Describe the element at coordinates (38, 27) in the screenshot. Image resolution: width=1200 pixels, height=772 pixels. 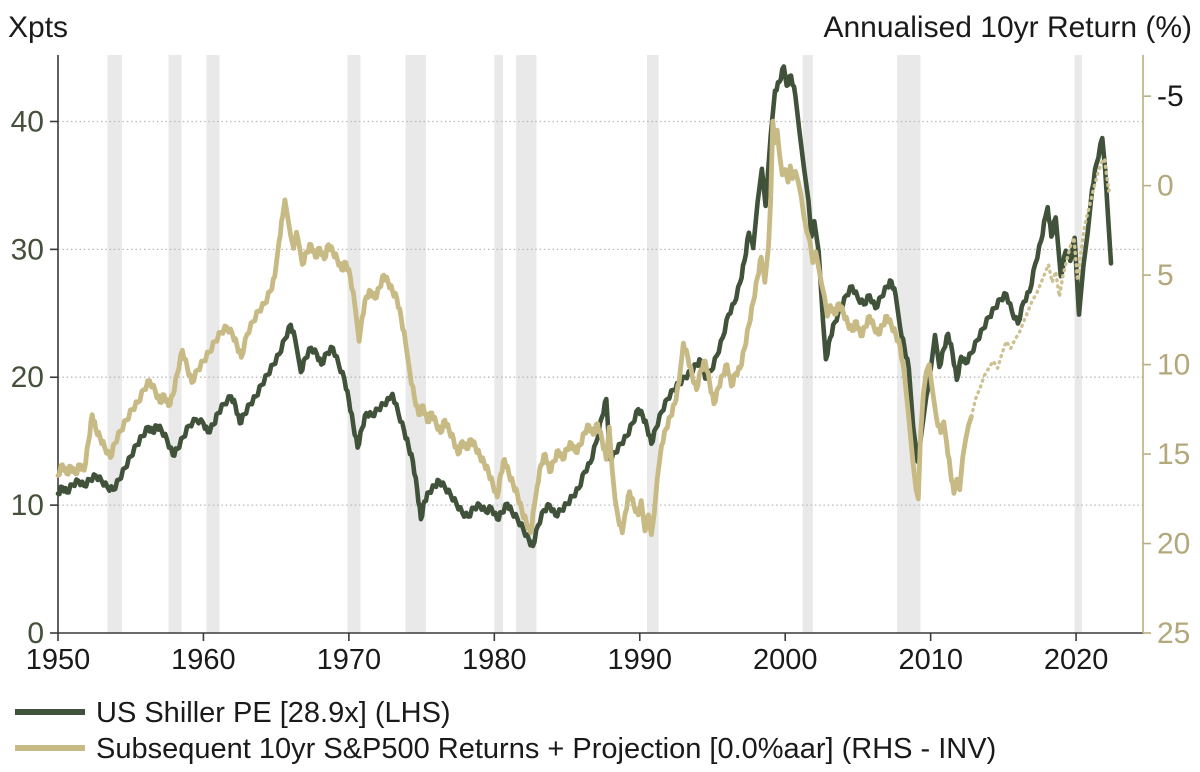
I see `left-axis-title: Xpts` at that location.